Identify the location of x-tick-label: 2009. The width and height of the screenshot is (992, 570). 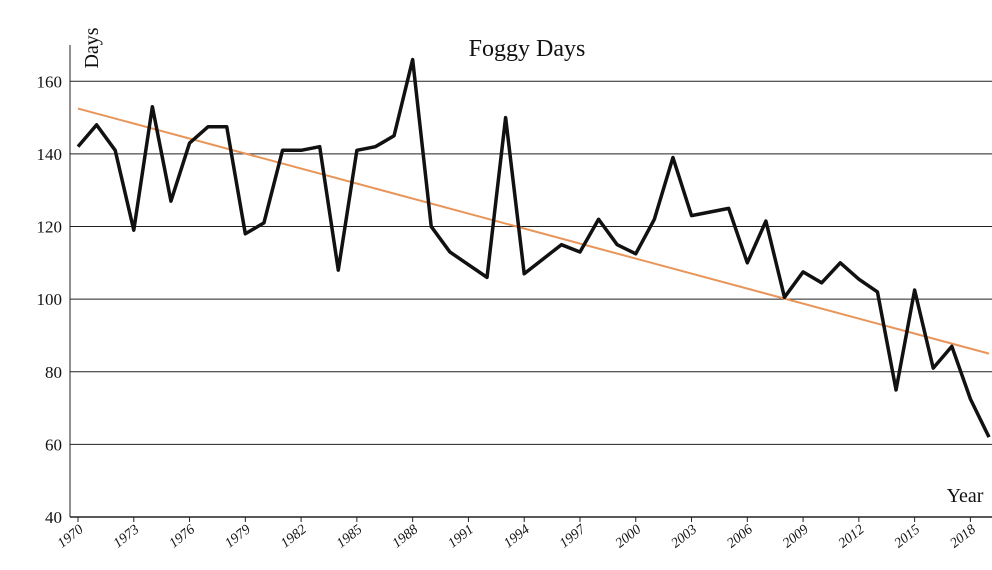
(795, 536).